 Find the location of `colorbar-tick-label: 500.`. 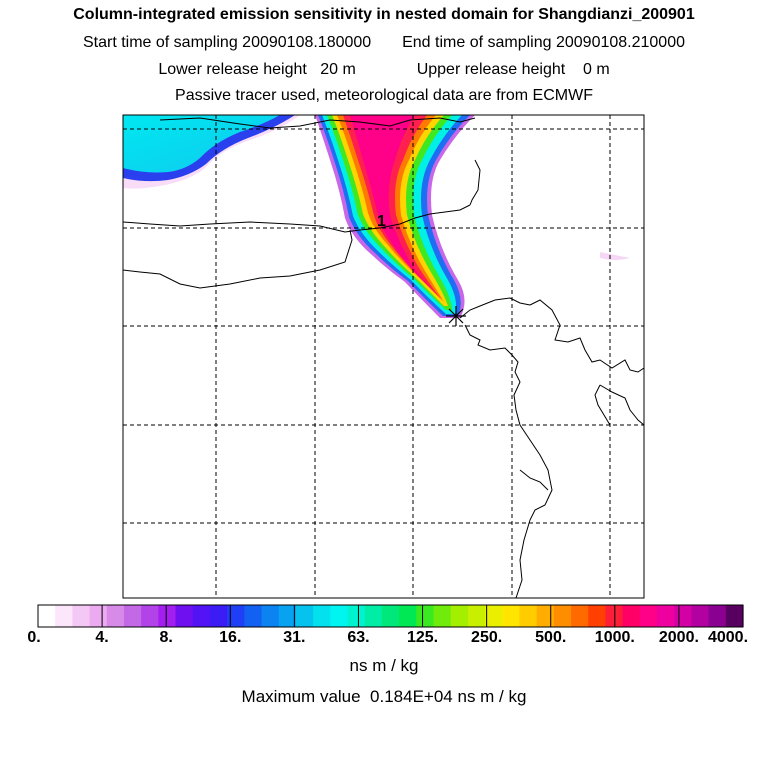

colorbar-tick-label: 500. is located at coordinates (551, 637).